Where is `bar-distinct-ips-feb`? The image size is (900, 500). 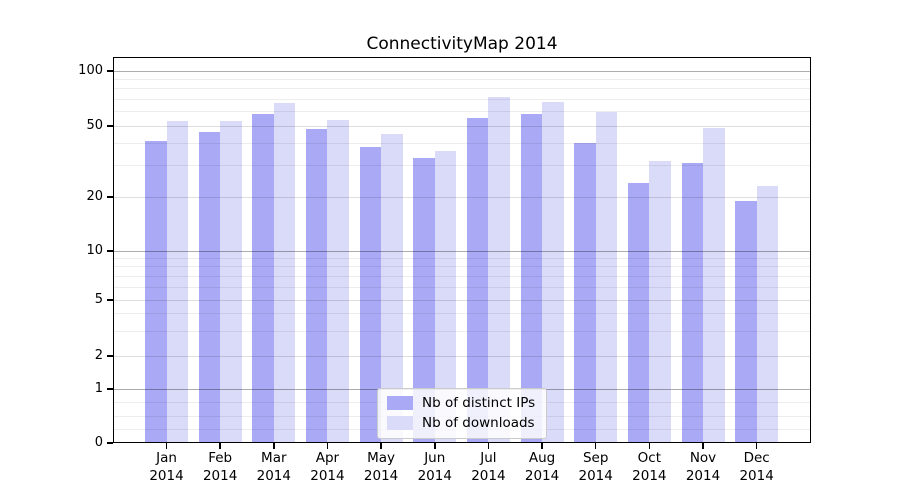
bar-distinct-ips-feb is located at coordinates (209, 287).